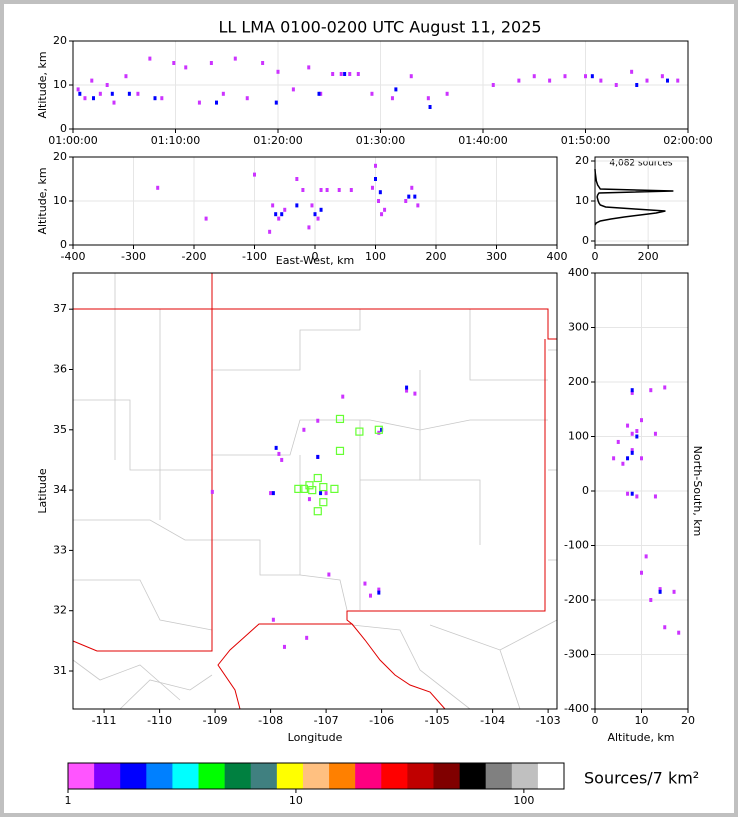 The height and width of the screenshot is (817, 738). What do you see at coordinates (576, 708) in the screenshot?
I see `y-tick-label: -400` at bounding box center [576, 708].